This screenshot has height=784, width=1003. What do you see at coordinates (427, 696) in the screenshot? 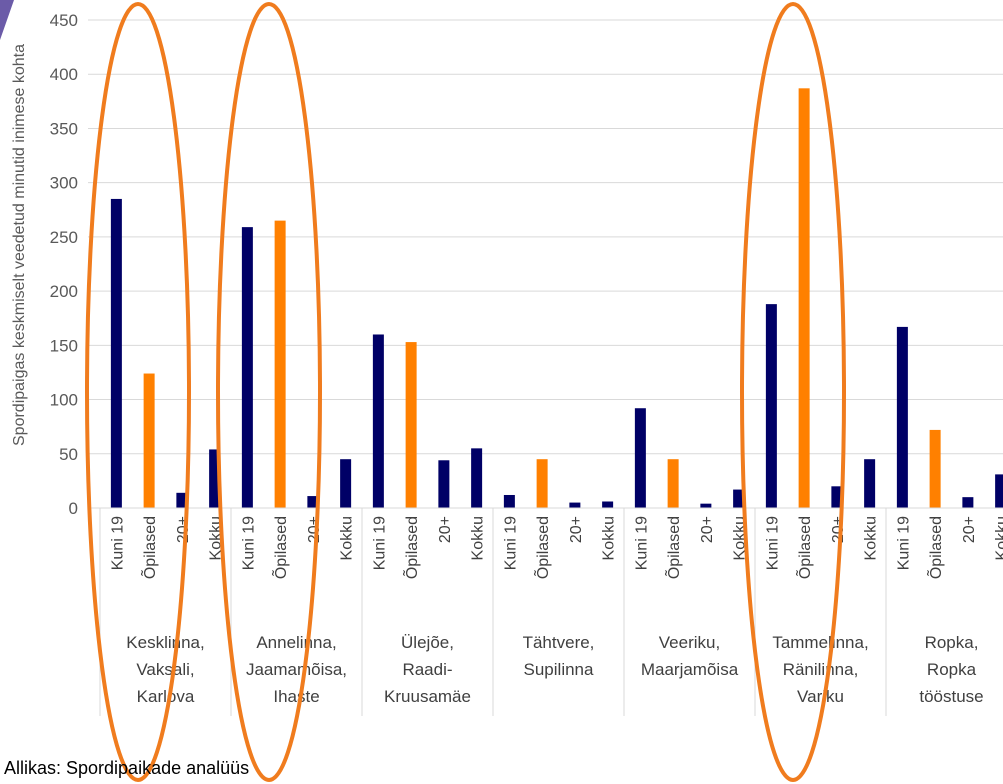
I see `group-label-line: Kruusamäe` at bounding box center [427, 696].